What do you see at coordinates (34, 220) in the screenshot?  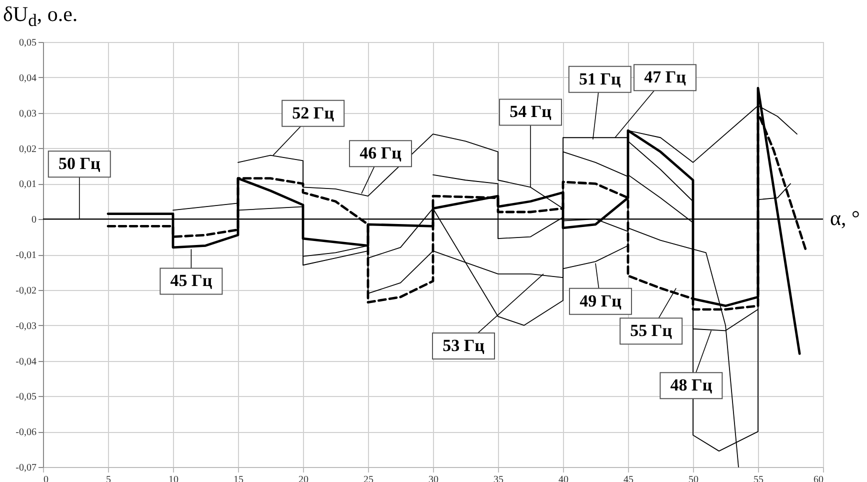 I see `y-tick-label: 0` at bounding box center [34, 220].